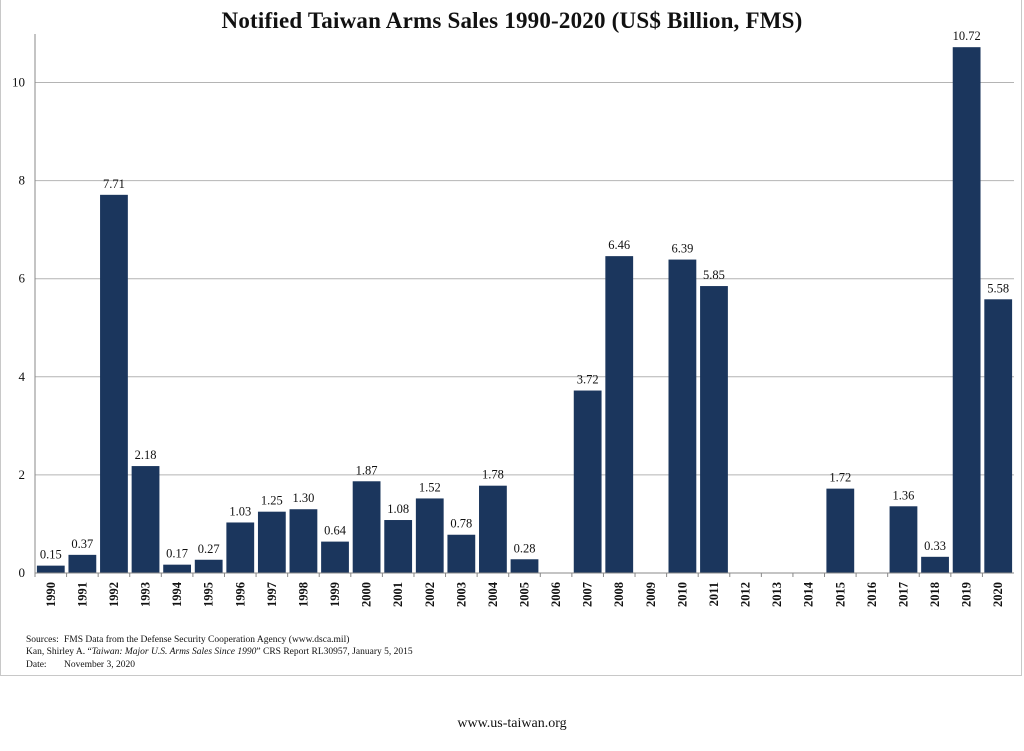  What do you see at coordinates (840, 594) in the screenshot?
I see `x-tick-label: 2015` at bounding box center [840, 594].